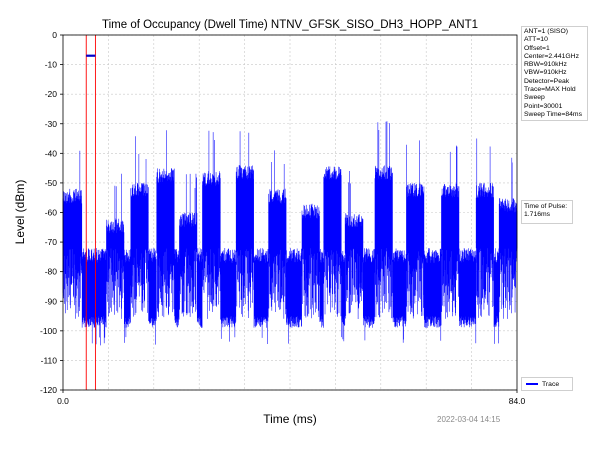  I want to click on x-tick-label: 84.0, so click(517, 401).